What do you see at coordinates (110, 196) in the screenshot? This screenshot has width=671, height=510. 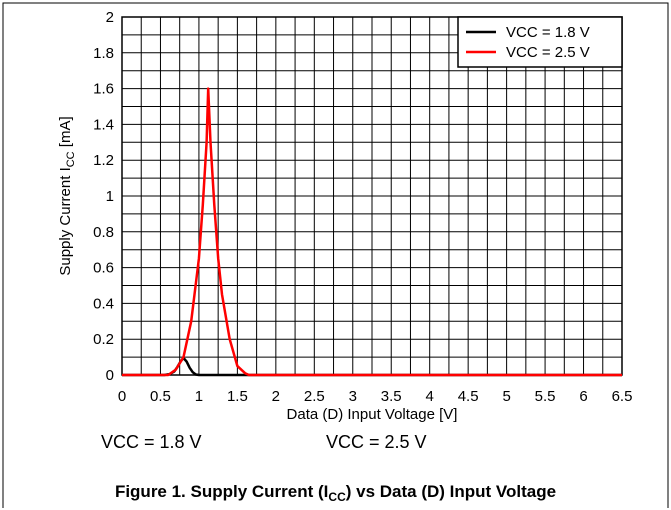 I see `y-tick-label: 1` at bounding box center [110, 196].